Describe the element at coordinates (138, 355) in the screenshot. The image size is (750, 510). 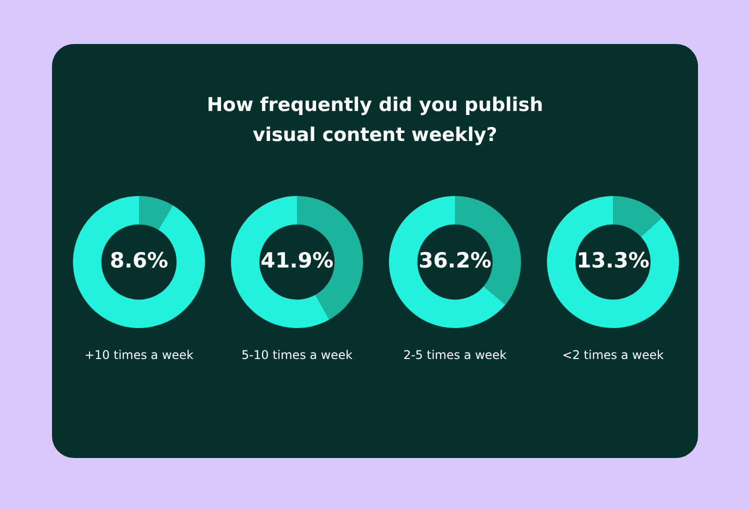
I see `text: +10 times a week` at that location.